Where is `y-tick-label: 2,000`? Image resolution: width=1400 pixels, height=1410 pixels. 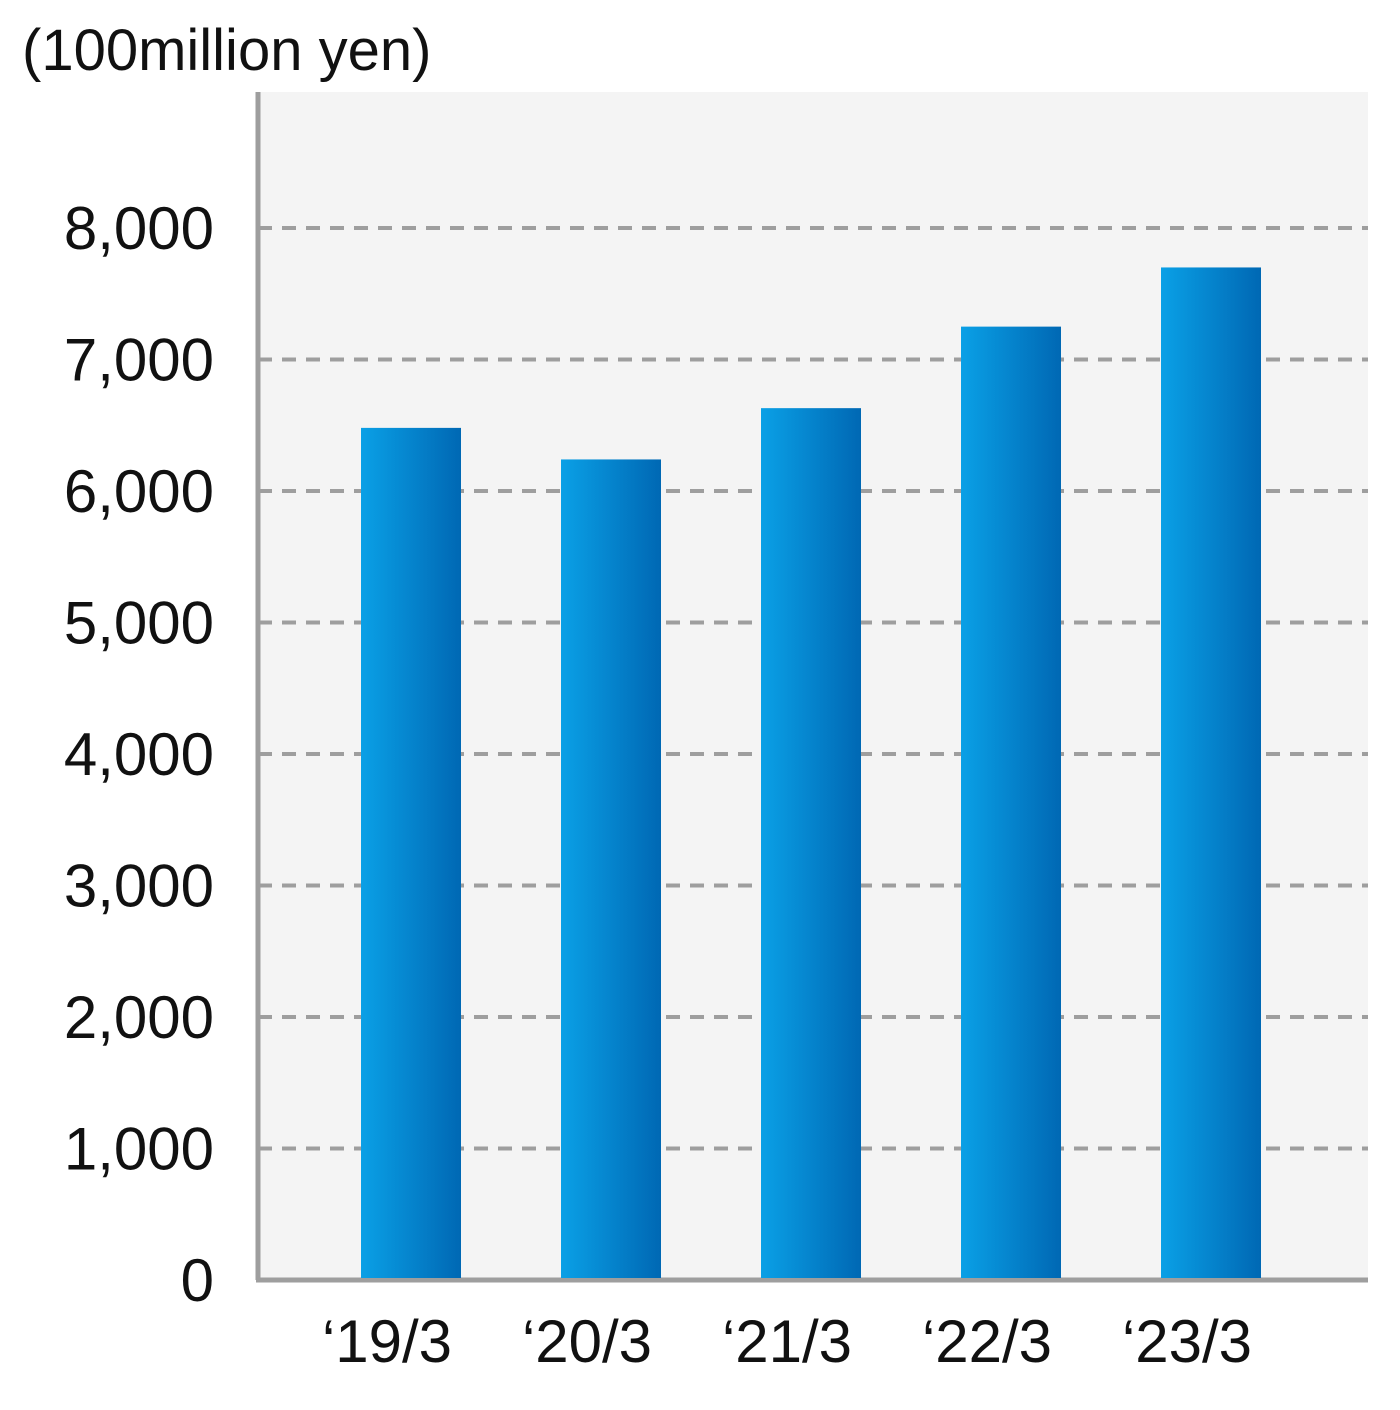 y-tick-label: 2,000 is located at coordinates (139, 1017).